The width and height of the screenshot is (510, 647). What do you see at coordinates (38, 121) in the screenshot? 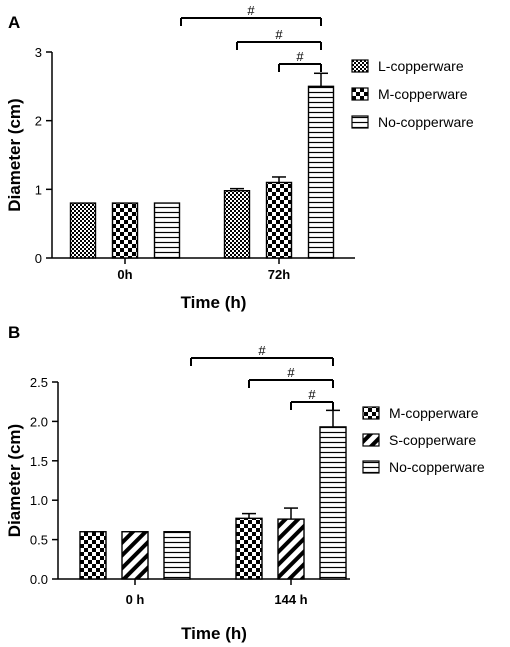
I see `y-tick-label: 2` at bounding box center [38, 121].